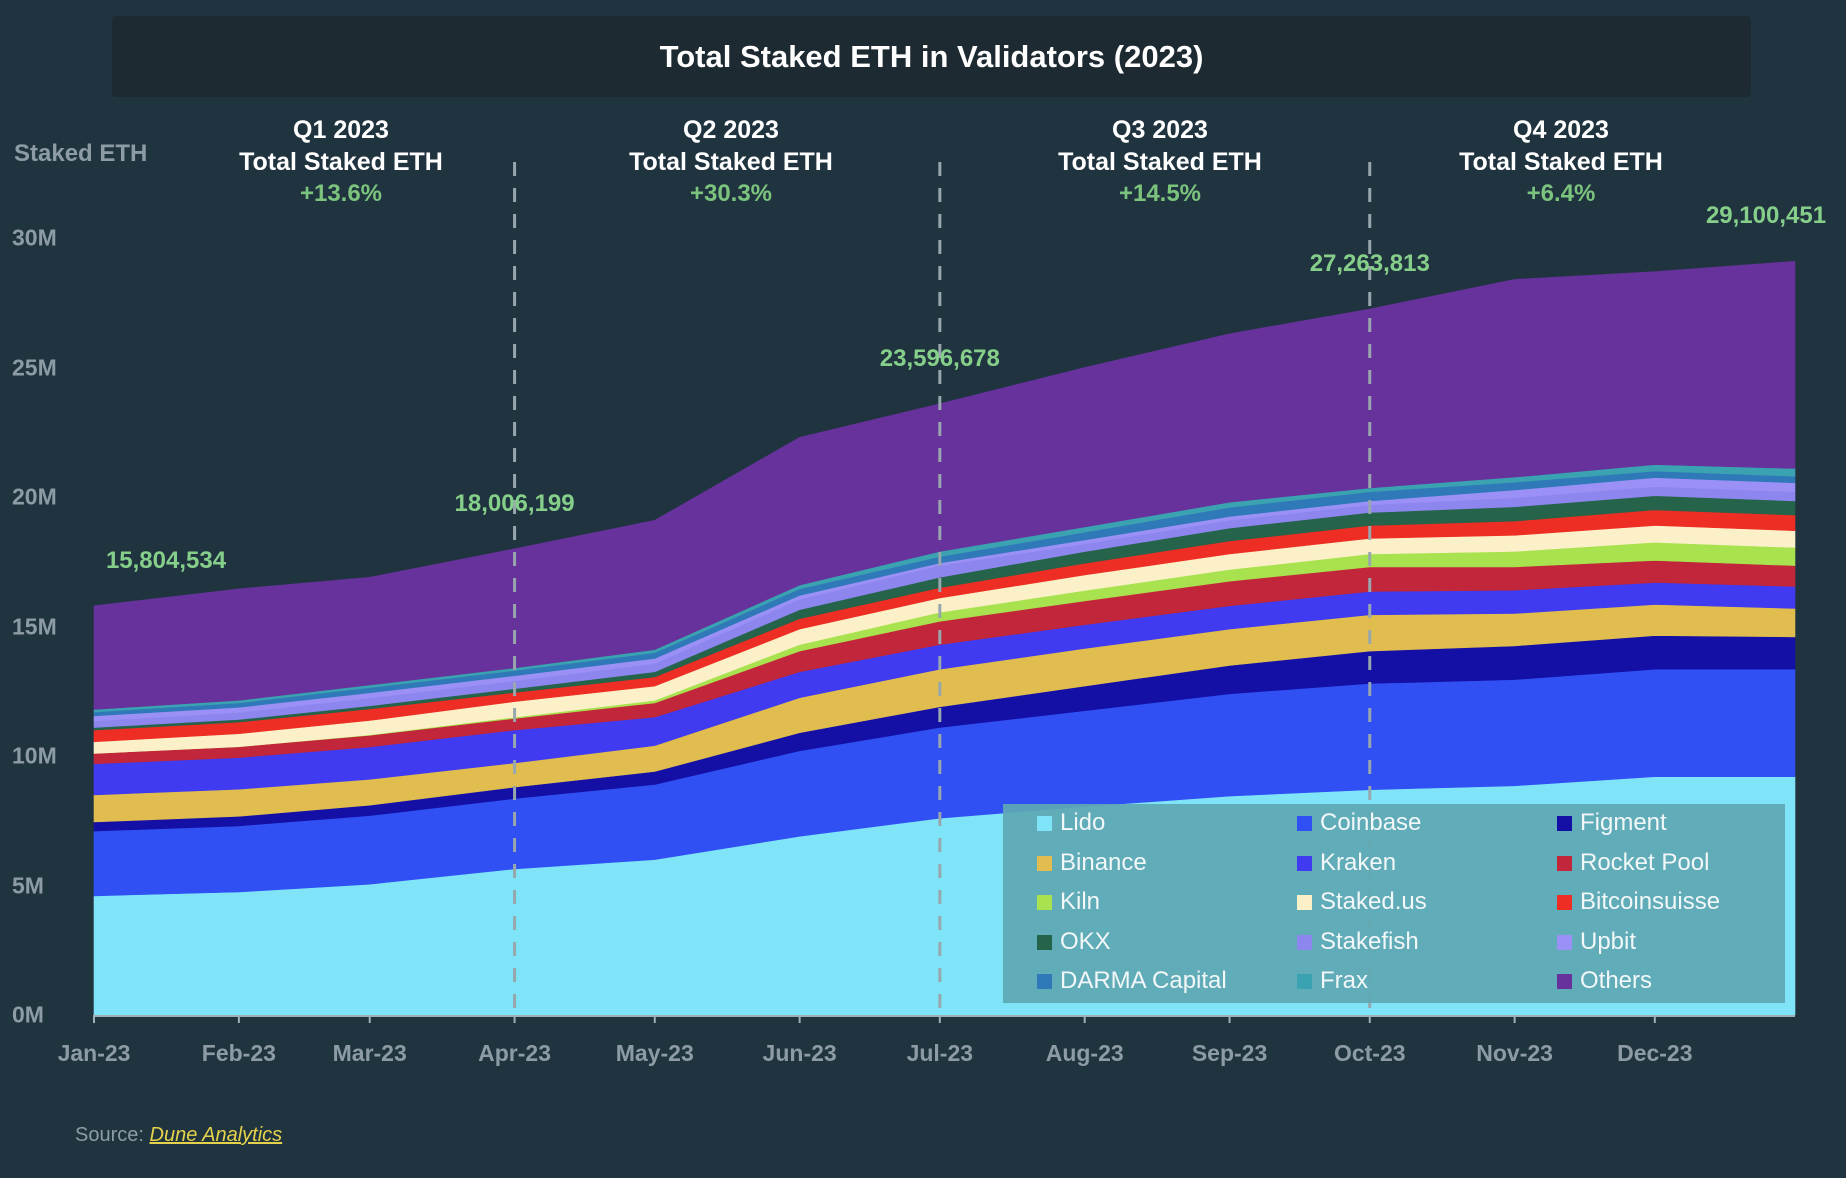 The width and height of the screenshot is (1846, 1178). I want to click on legend-label: Figment, so click(1623, 822).